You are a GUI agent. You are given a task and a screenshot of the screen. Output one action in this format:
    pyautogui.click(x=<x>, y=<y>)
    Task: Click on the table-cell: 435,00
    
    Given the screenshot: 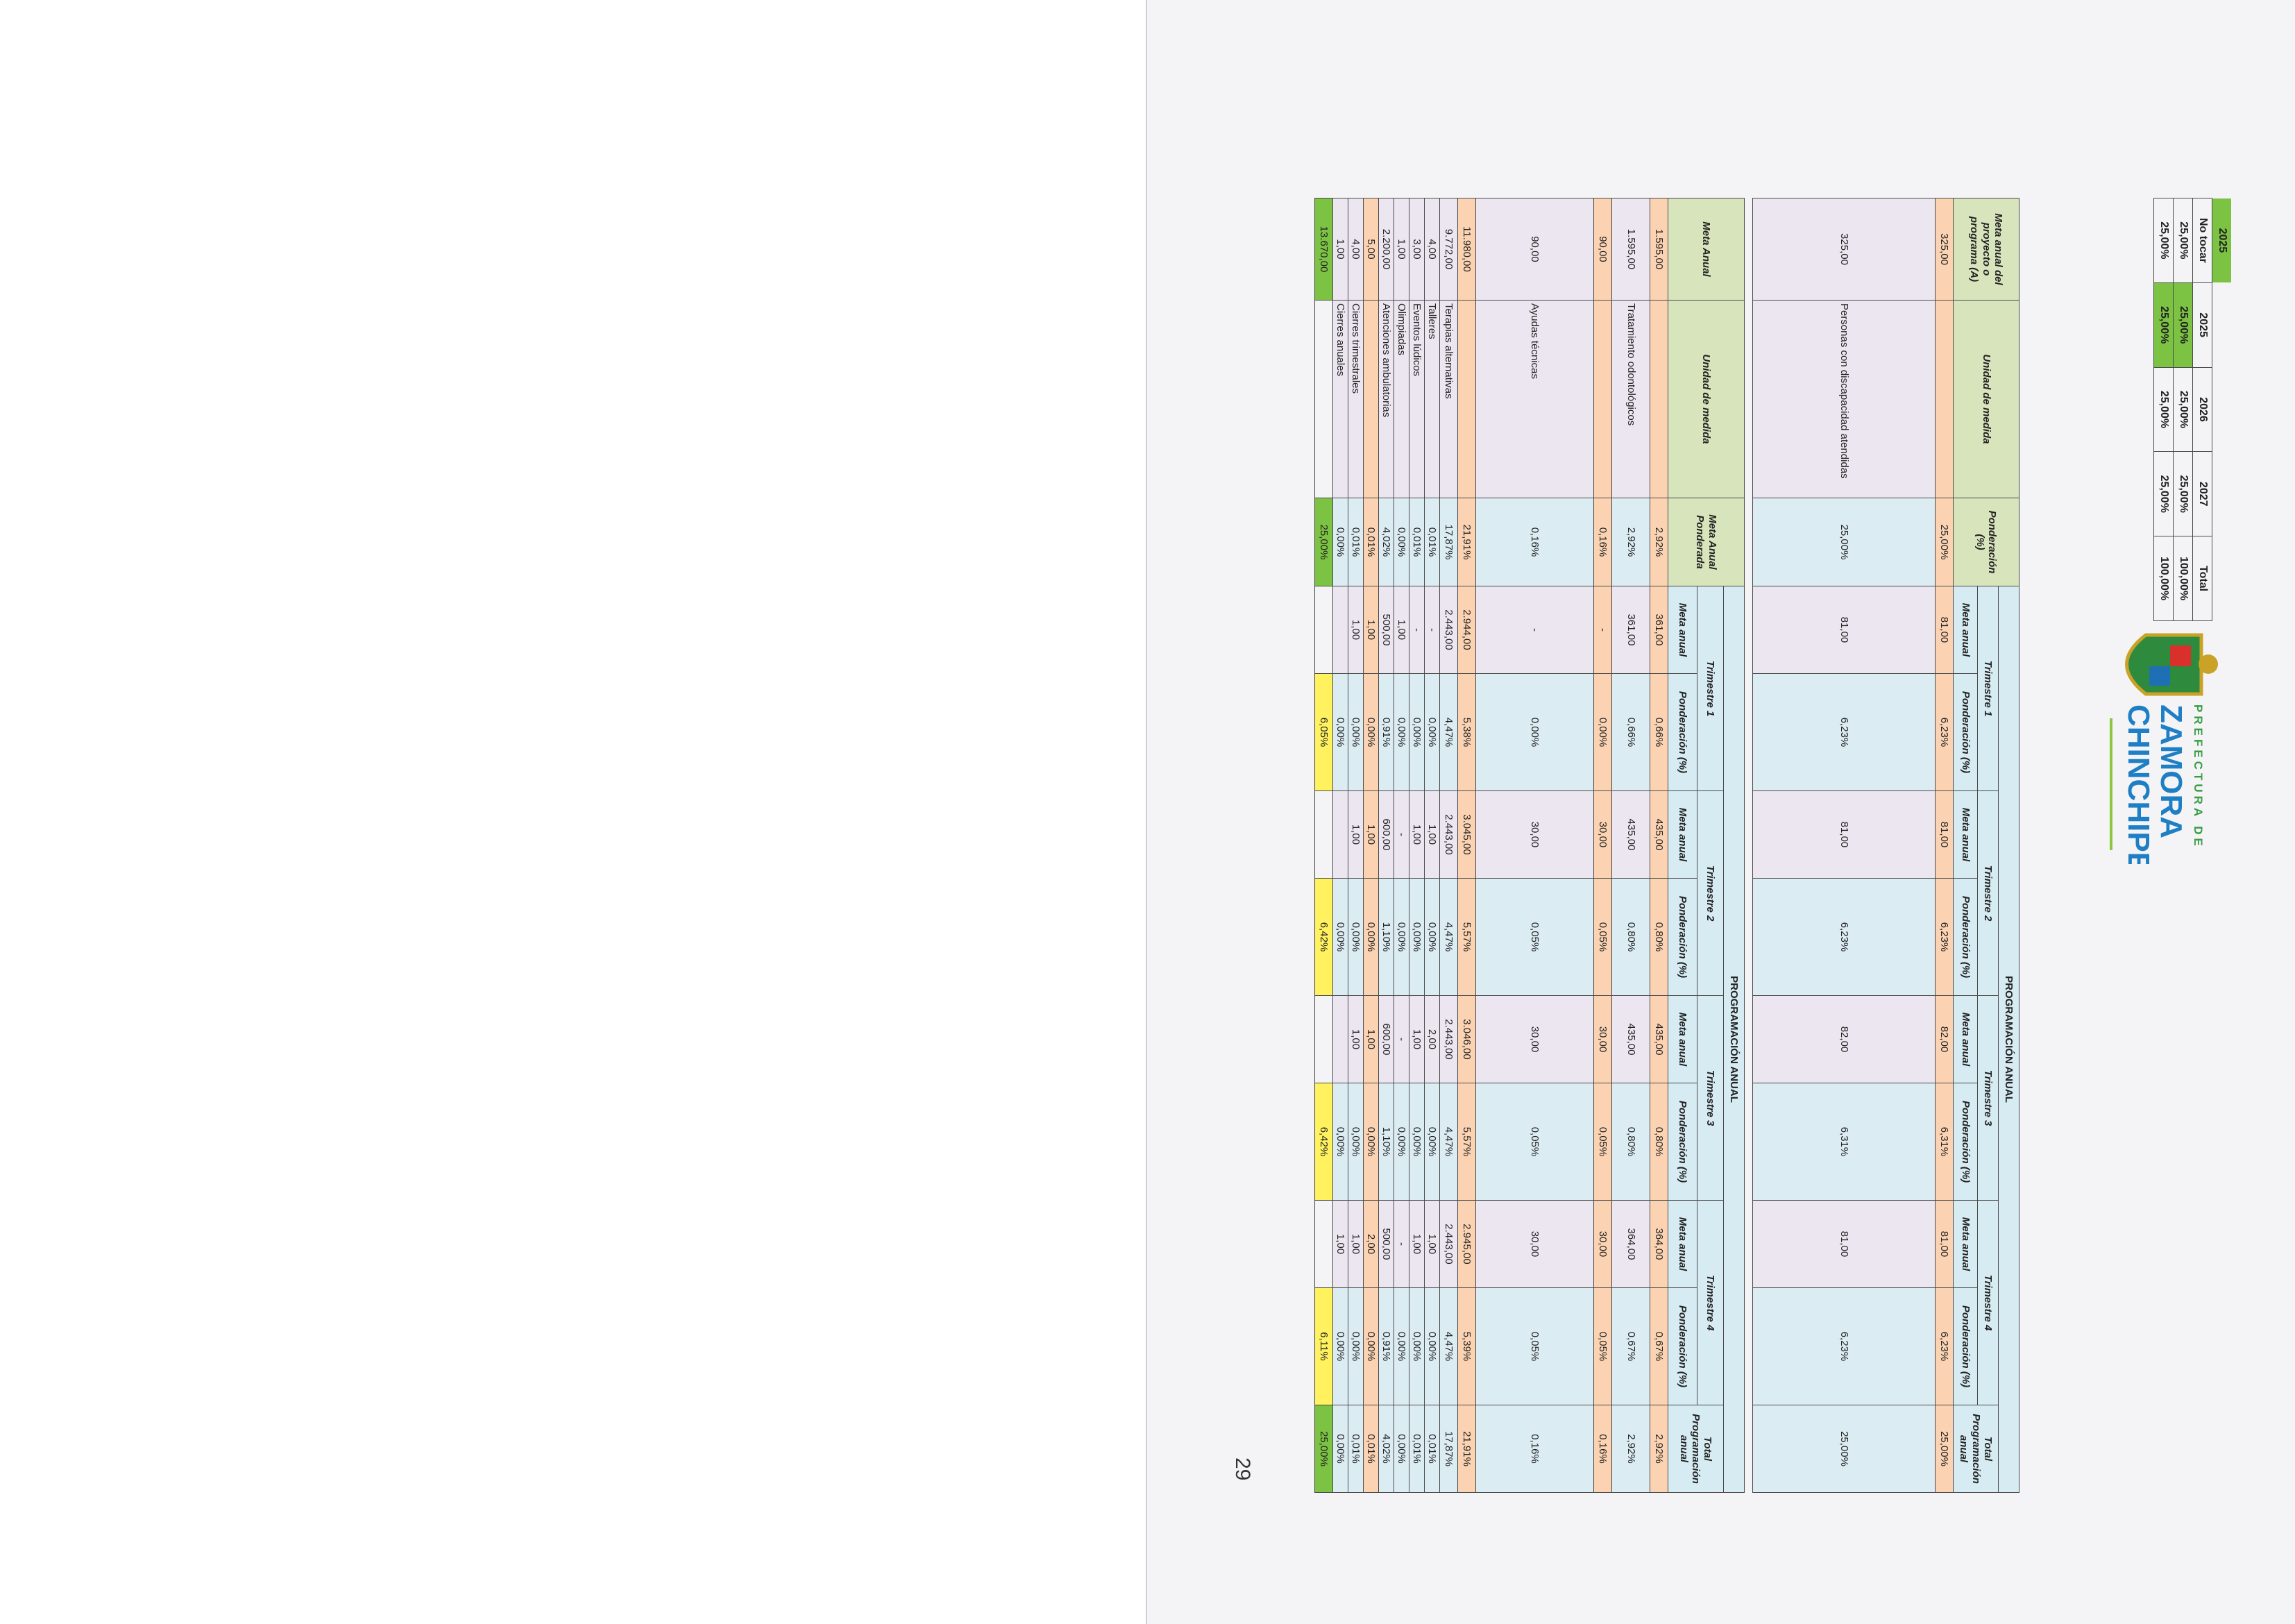 What is the action you would take?
    pyautogui.click(x=1659, y=834)
    